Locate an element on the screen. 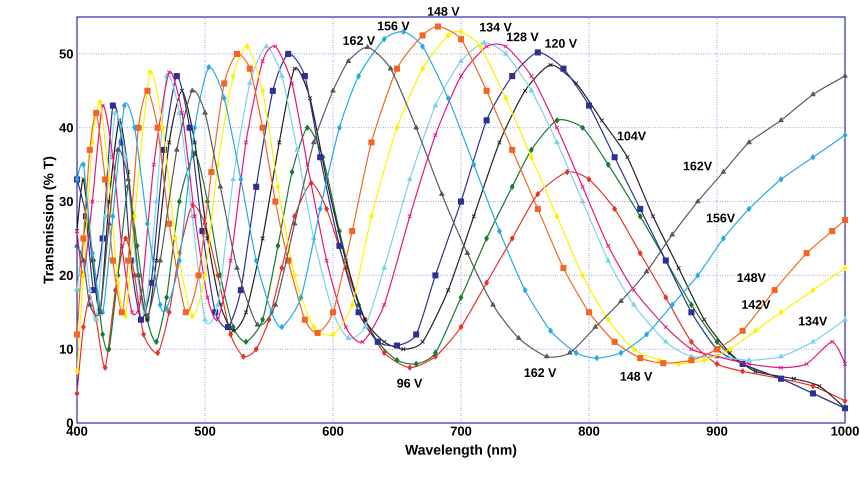  y-tick-label: 30 is located at coordinates (66, 201).